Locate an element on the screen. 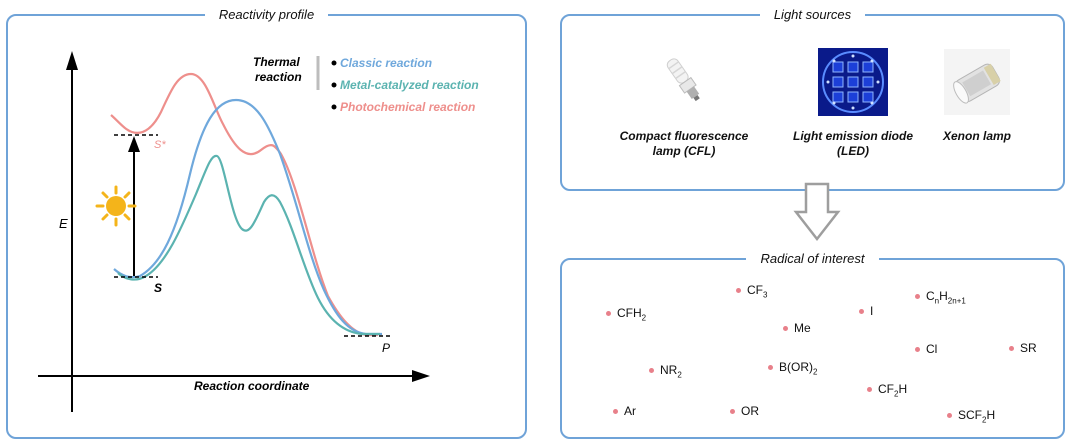 The width and height of the screenshot is (1076, 443). cfl-label: Compact fluorescence lamp (CFL) is located at coordinates (684, 144).